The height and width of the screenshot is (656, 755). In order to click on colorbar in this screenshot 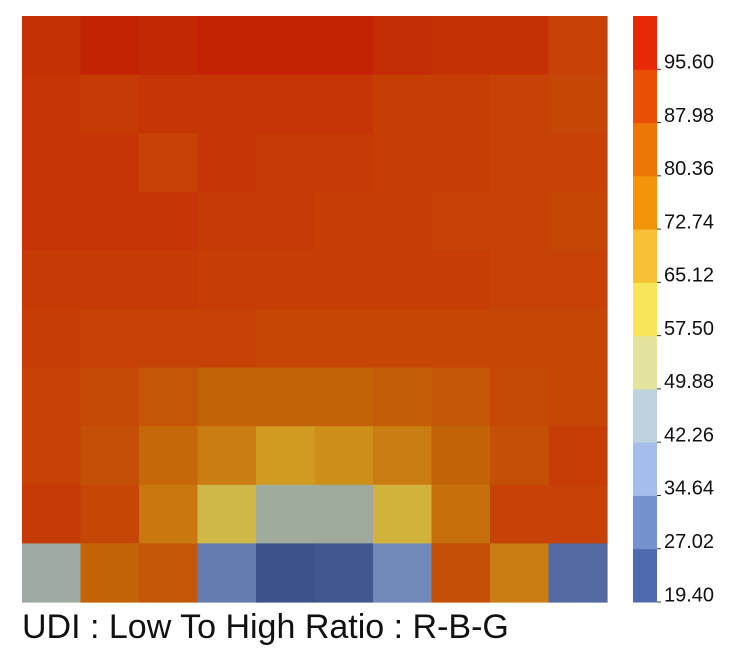, I will do `click(645, 309)`.